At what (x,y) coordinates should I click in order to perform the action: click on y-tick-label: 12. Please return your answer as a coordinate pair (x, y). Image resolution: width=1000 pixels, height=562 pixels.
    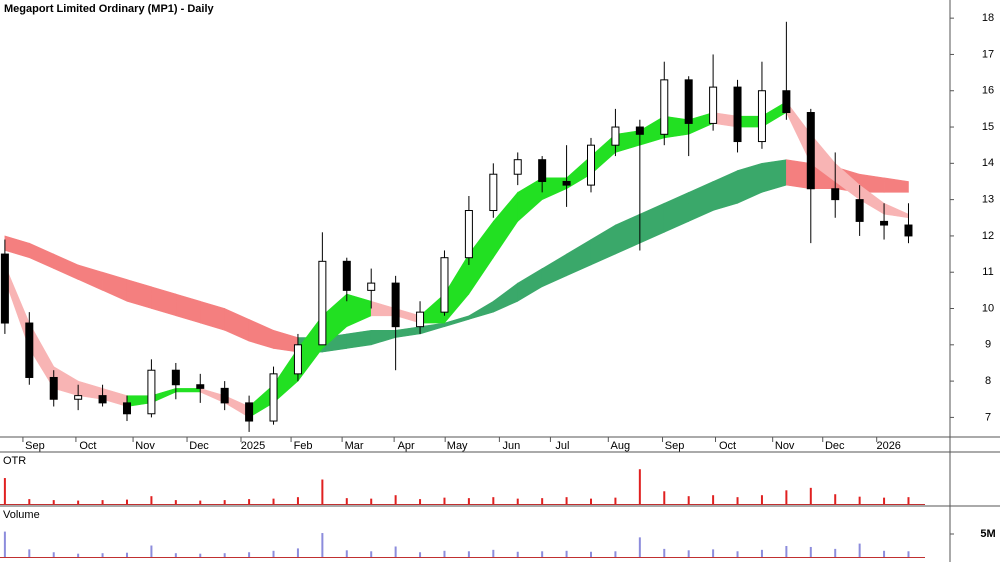
    Looking at the image, I should click on (988, 236).